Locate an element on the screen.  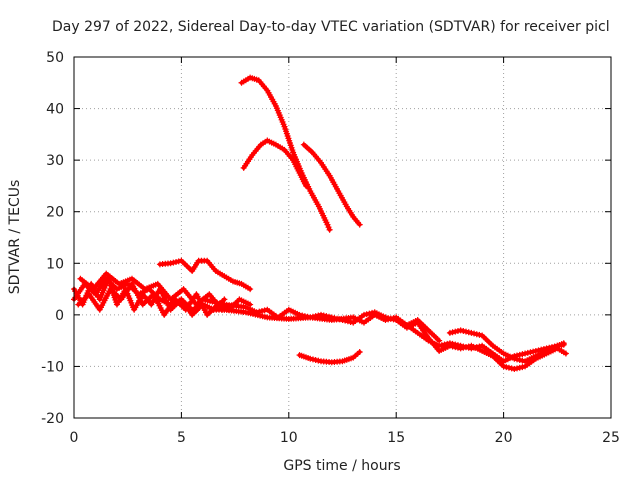
y-axis-label: SDTVAR / TECUs is located at coordinates (15, 237).